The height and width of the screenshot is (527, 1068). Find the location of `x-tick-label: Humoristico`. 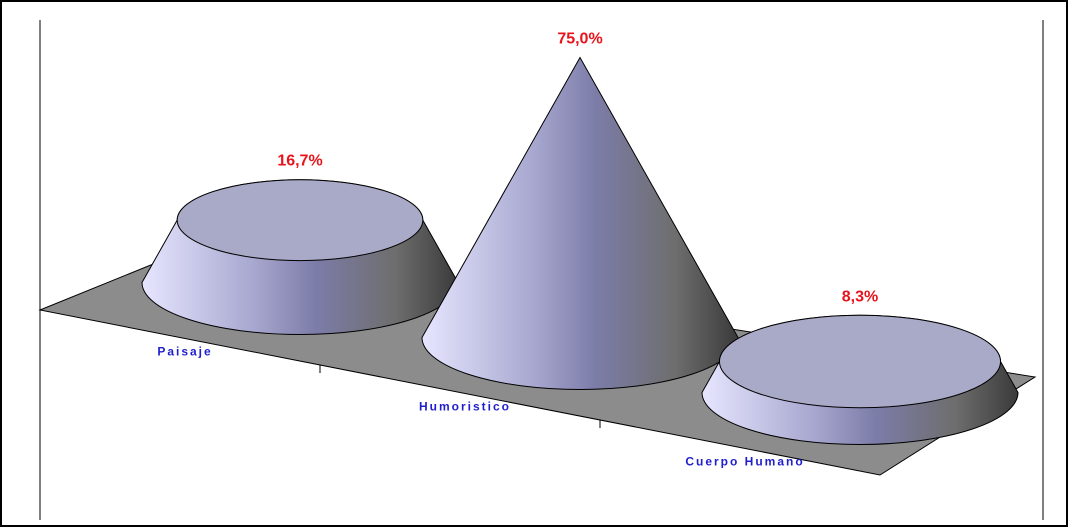

x-tick-label: Humoristico is located at coordinates (465, 407).